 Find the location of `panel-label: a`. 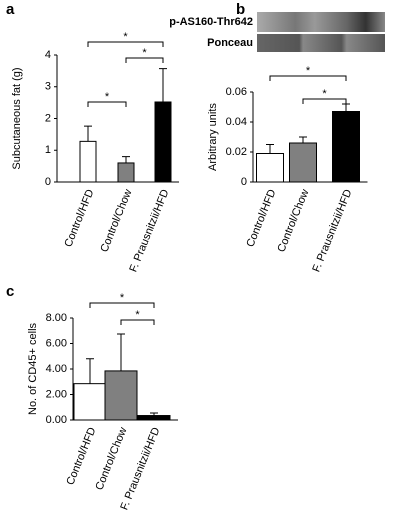

panel-label: a is located at coordinates (10, 9).